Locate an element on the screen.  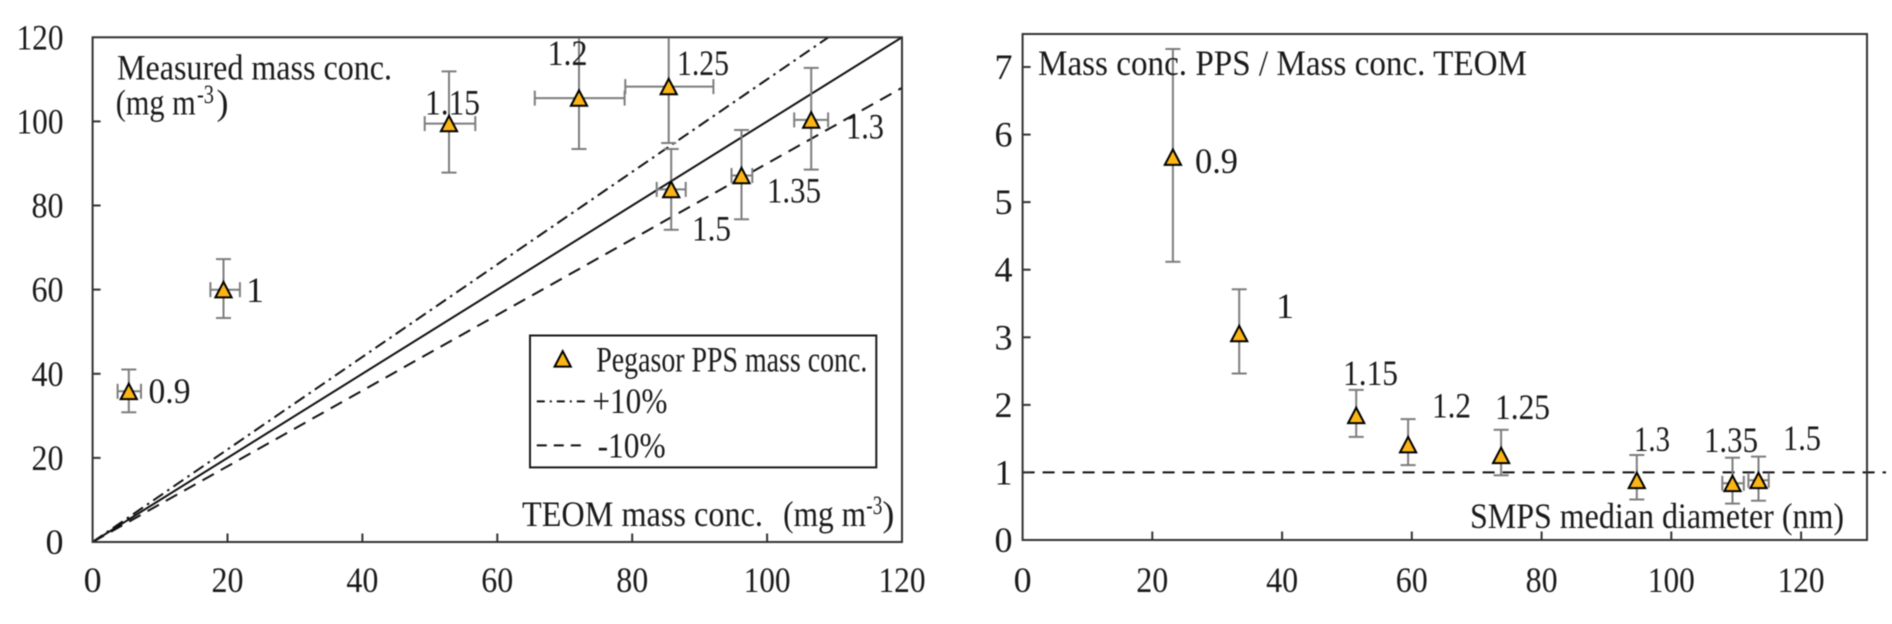
svg-text: TEOM mass conc. is located at coordinates (642, 514).